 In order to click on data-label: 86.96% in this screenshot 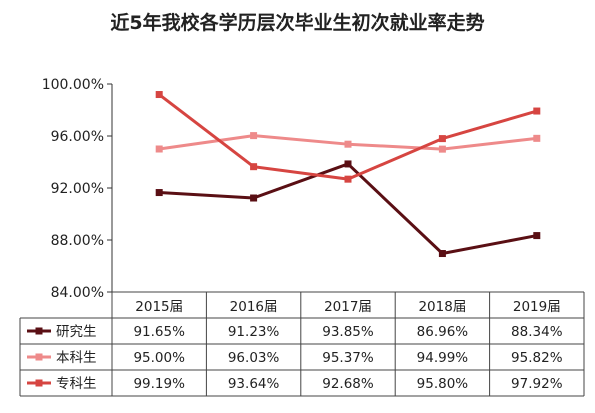, I will do `click(443, 332)`.